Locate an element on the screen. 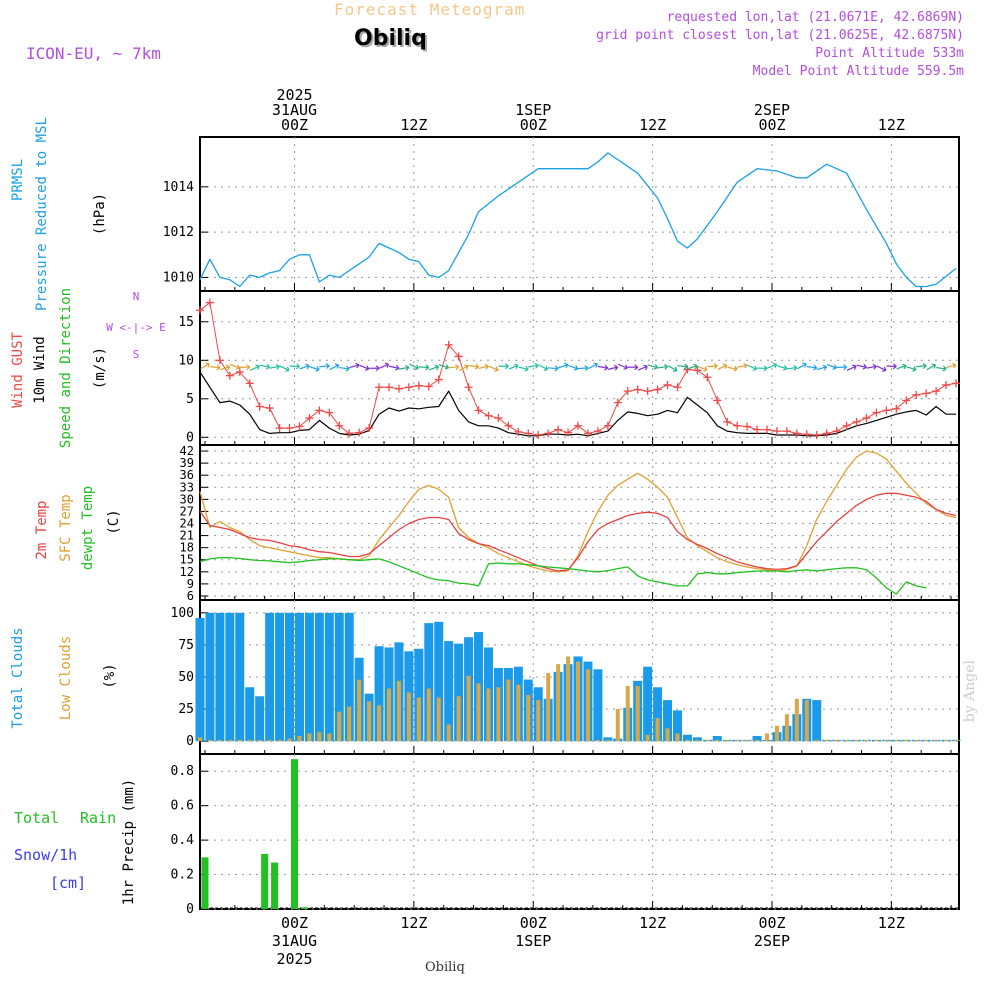  wind-speed-direction-label: Speed and Direction is located at coordinates (66, 368).